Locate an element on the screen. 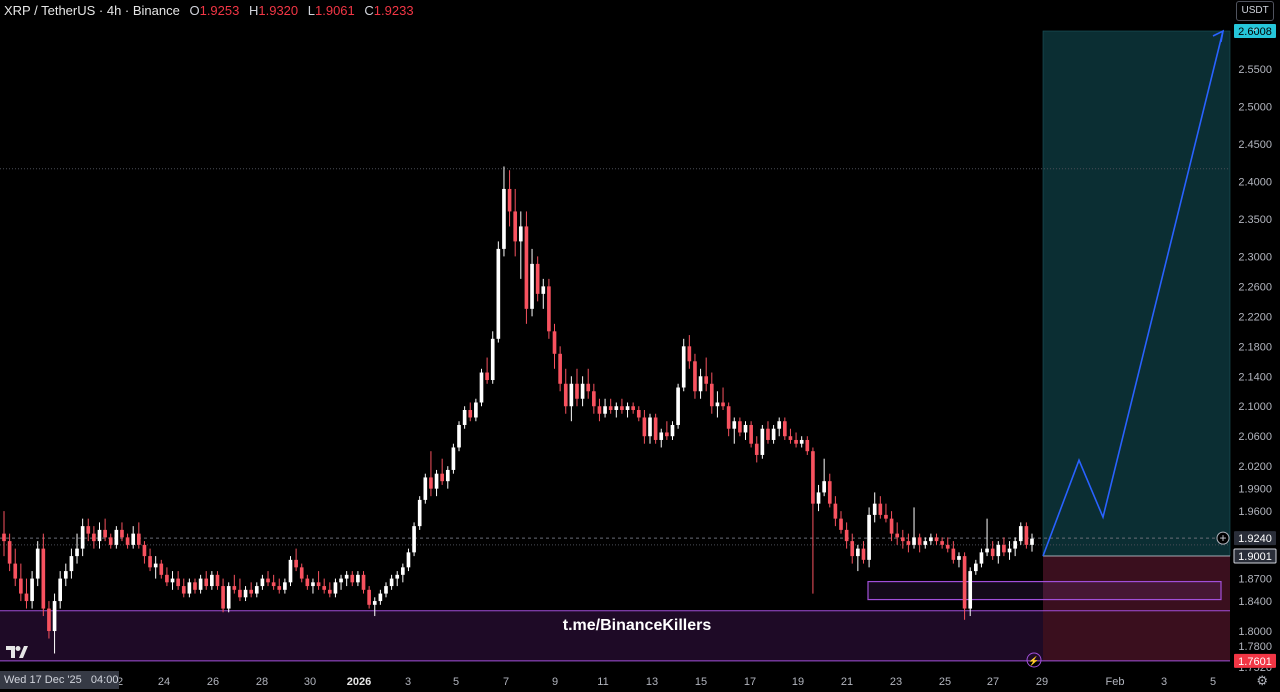 This screenshot has height=692, width=1280. projection-arrowhead is located at coordinates (1218, 36).